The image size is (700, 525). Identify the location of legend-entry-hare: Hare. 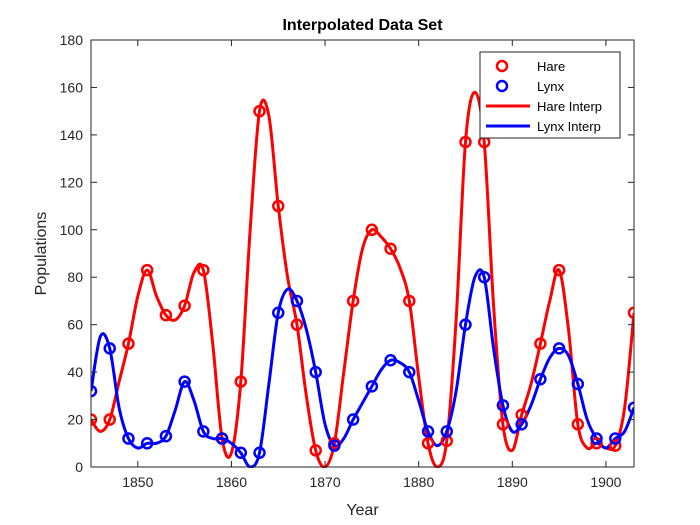
(530, 66).